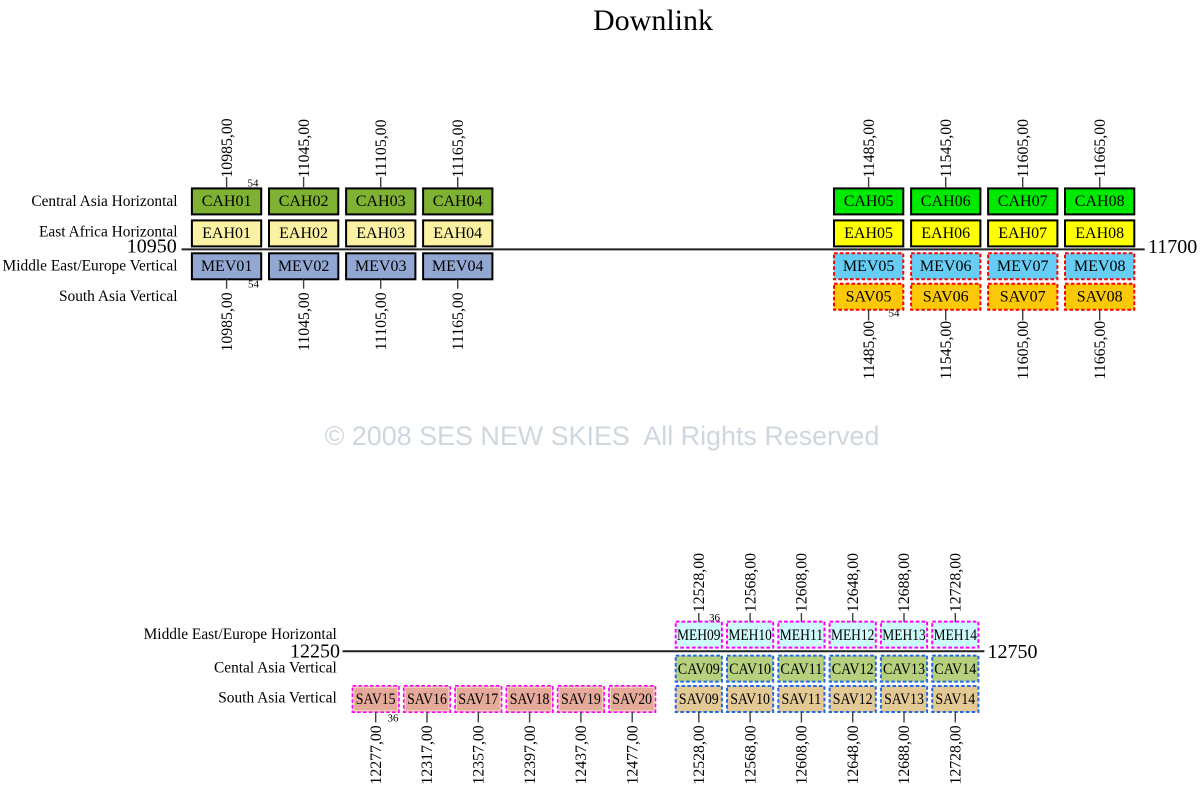 The width and height of the screenshot is (1200, 800). Describe the element at coordinates (750, 669) in the screenshot. I see `svg-text: CAV10` at that location.